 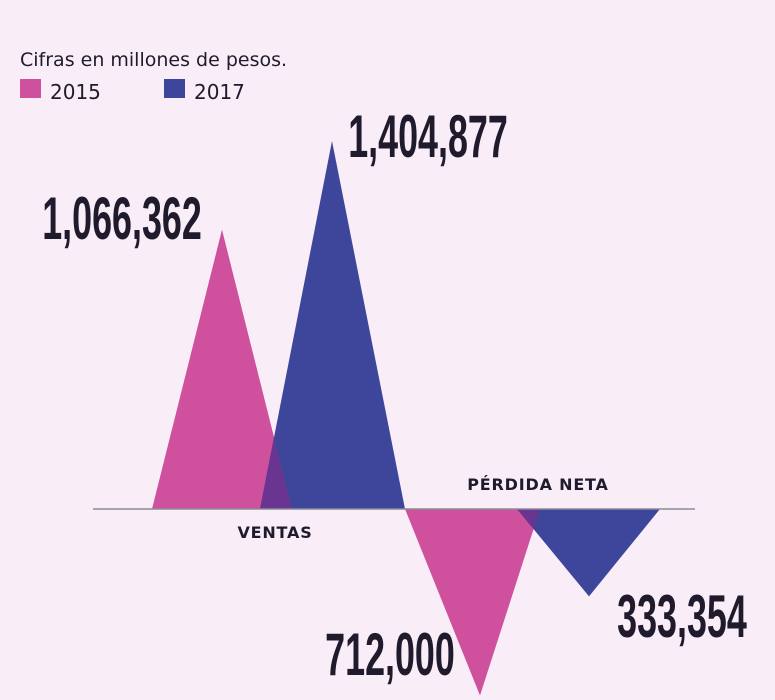 What do you see at coordinates (219, 92) in the screenshot?
I see `legend-label-2017: 2017` at bounding box center [219, 92].